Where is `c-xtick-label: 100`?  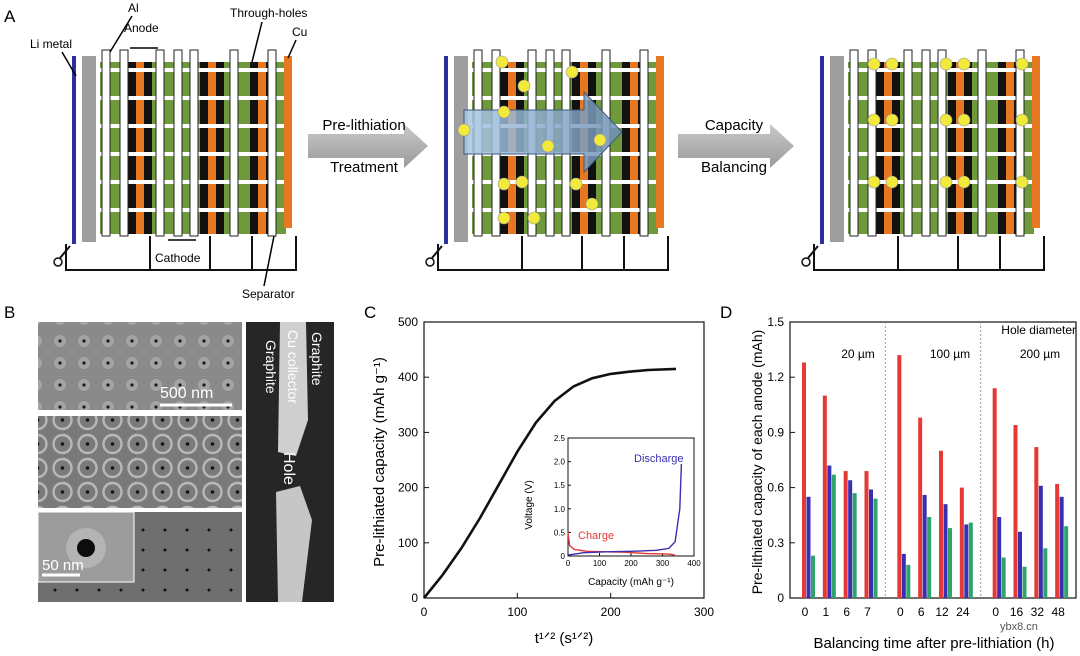 c-xtick-label: 100 is located at coordinates (517, 612).